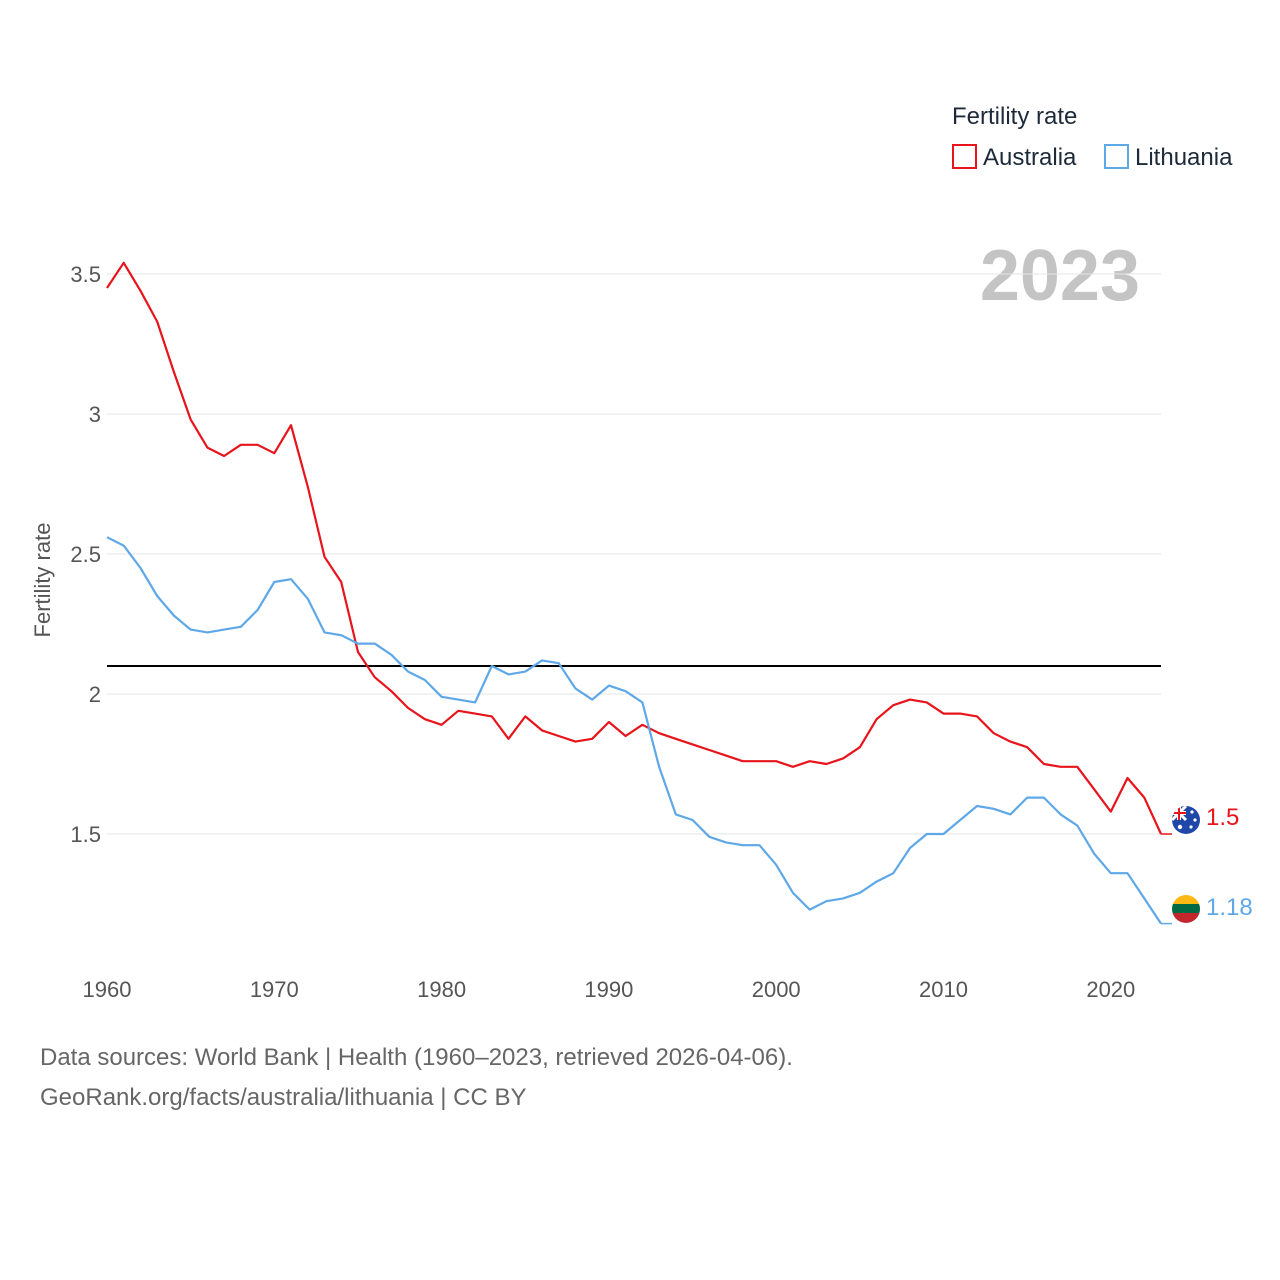 Image resolution: width=1280 pixels, height=1280 pixels. I want to click on x-tick-label: 1970, so click(274, 989).